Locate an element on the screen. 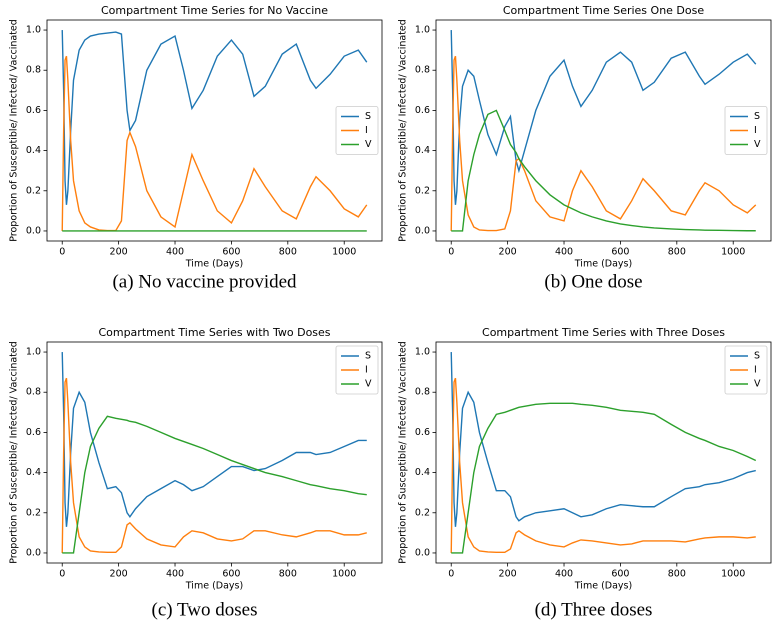 The width and height of the screenshot is (777, 644). chart-title: Compartment Time Series One Dose is located at coordinates (604, 10).